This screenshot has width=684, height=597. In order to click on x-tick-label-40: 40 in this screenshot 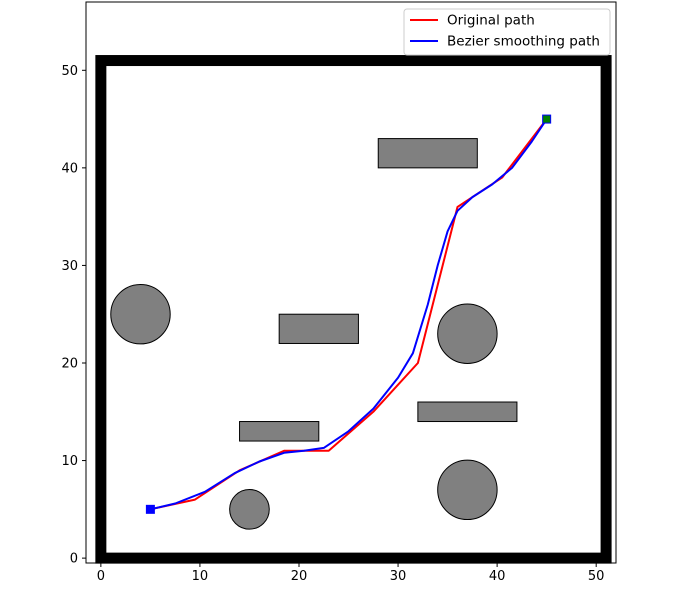, I will do `click(497, 576)`.